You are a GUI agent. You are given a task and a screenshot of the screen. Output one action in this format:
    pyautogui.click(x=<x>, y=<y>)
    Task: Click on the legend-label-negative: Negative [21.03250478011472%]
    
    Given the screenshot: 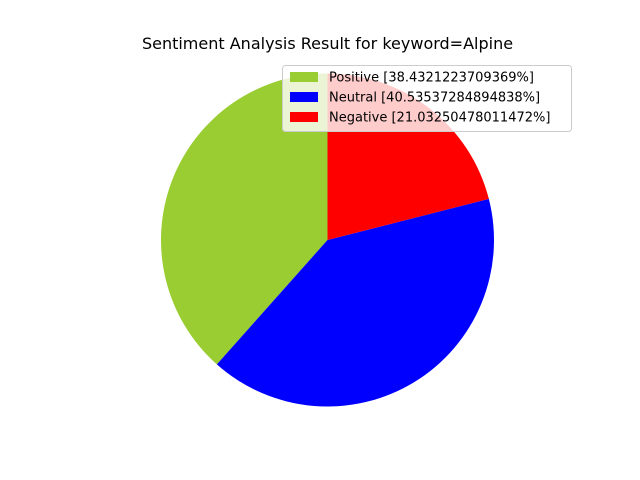 What is the action you would take?
    pyautogui.click(x=439, y=118)
    